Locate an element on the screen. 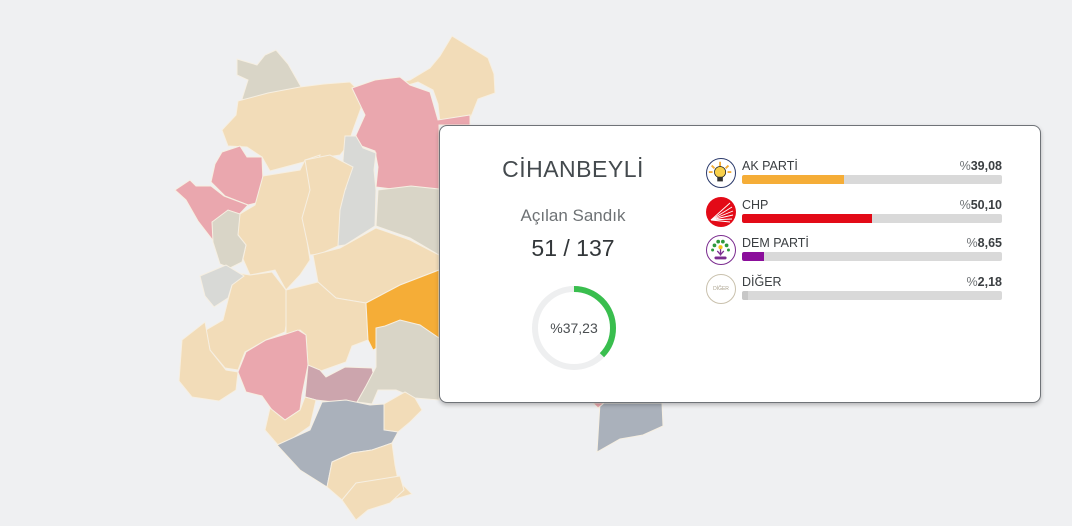  map-region-far-west-grey is located at coordinates (222, 286).